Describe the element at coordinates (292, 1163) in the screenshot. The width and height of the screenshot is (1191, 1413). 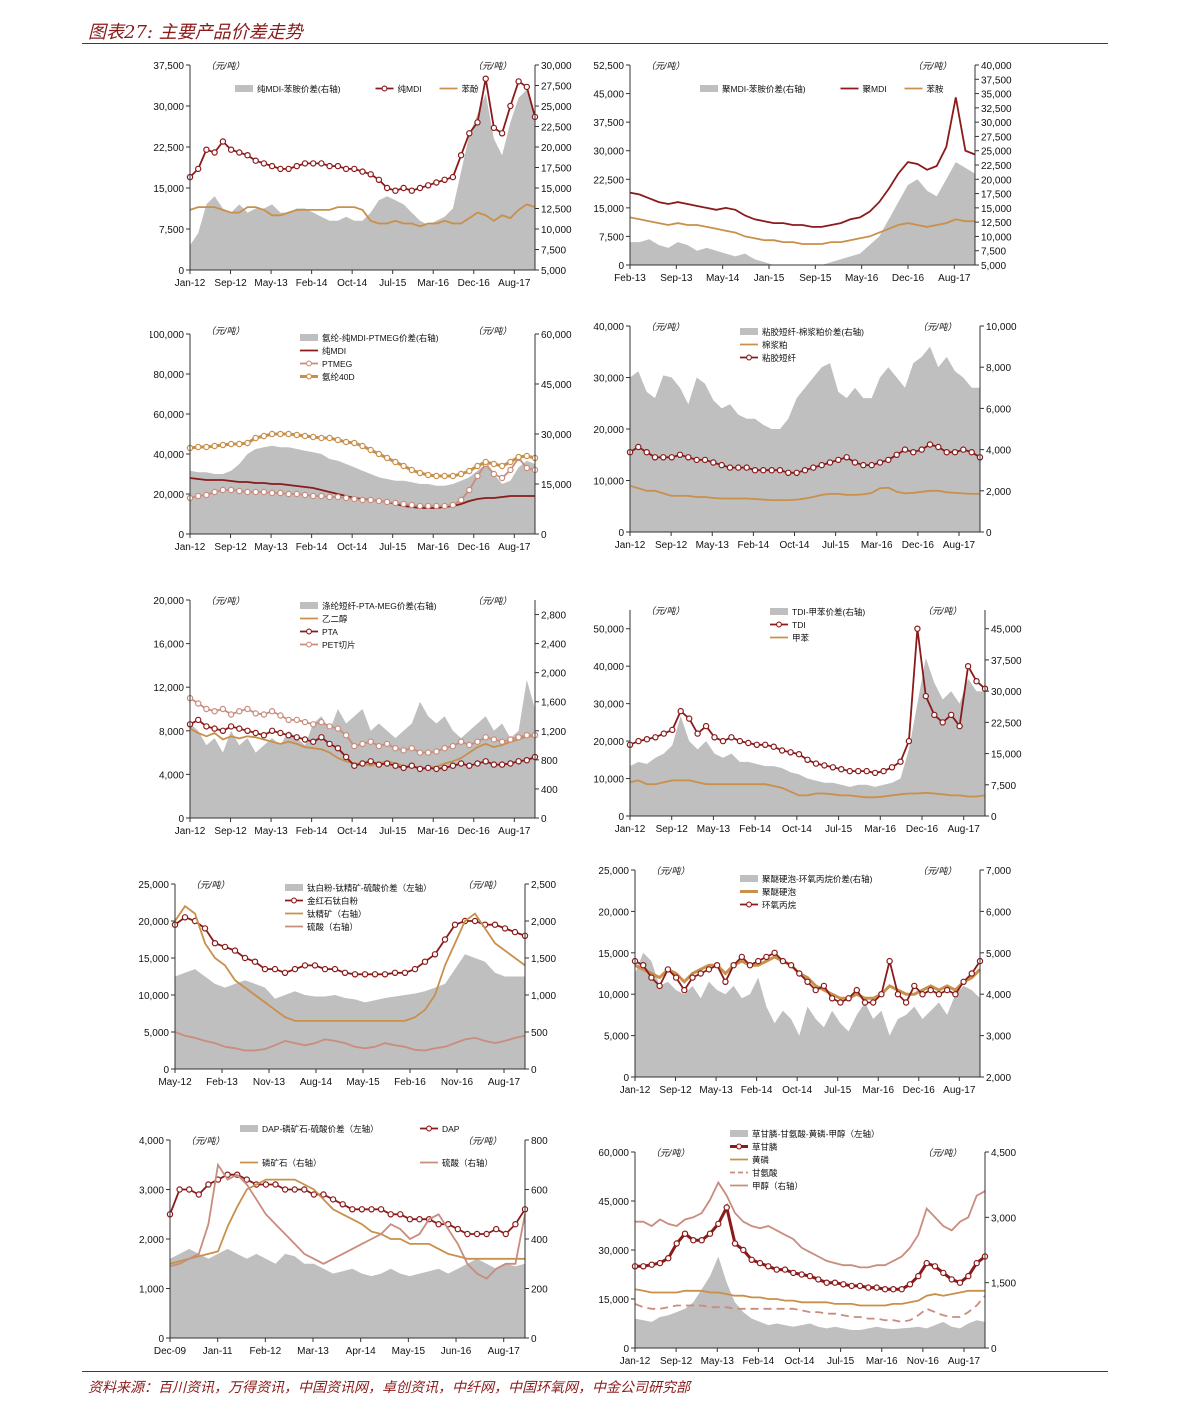
I see `legend-label: 磷矿石（右轴）` at that location.